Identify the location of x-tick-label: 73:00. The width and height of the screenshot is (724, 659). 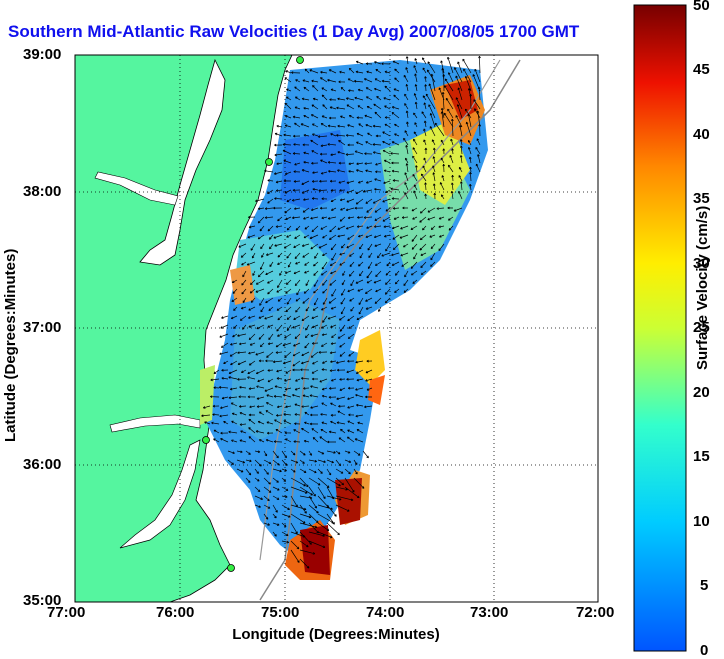
(489, 612).